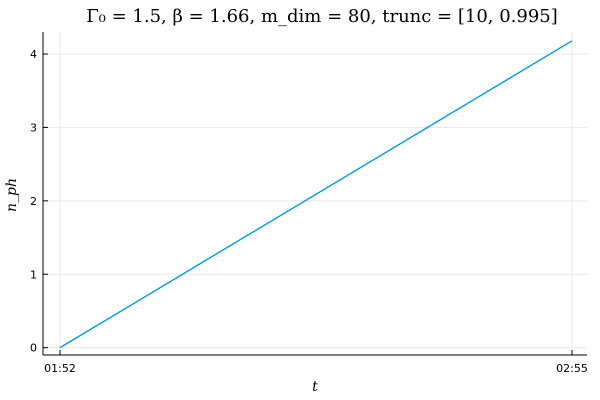 Image resolution: width=600 pixels, height=400 pixels. I want to click on y-axis-ticks: 0 1 2 3 4, so click(39, 201).